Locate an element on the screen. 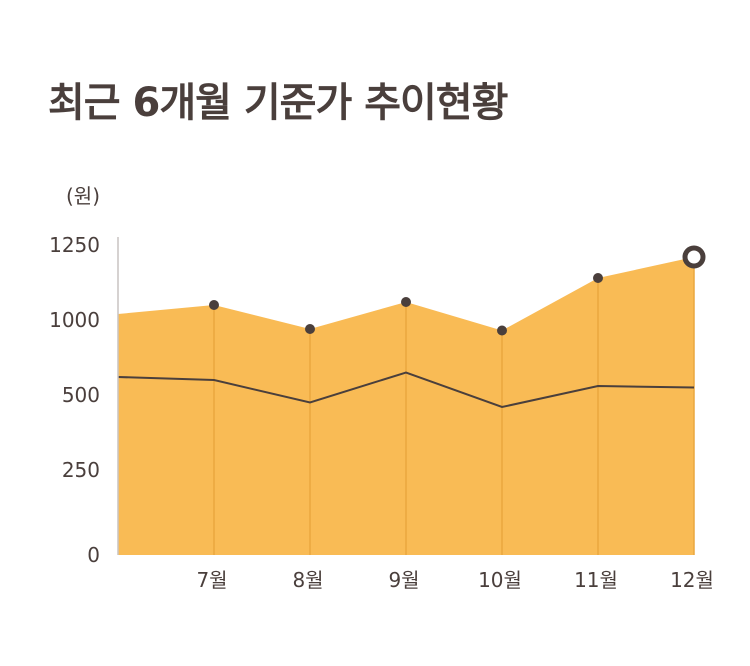 This screenshot has width=750, height=666. y-tick-label: 1000 is located at coordinates (74, 320).